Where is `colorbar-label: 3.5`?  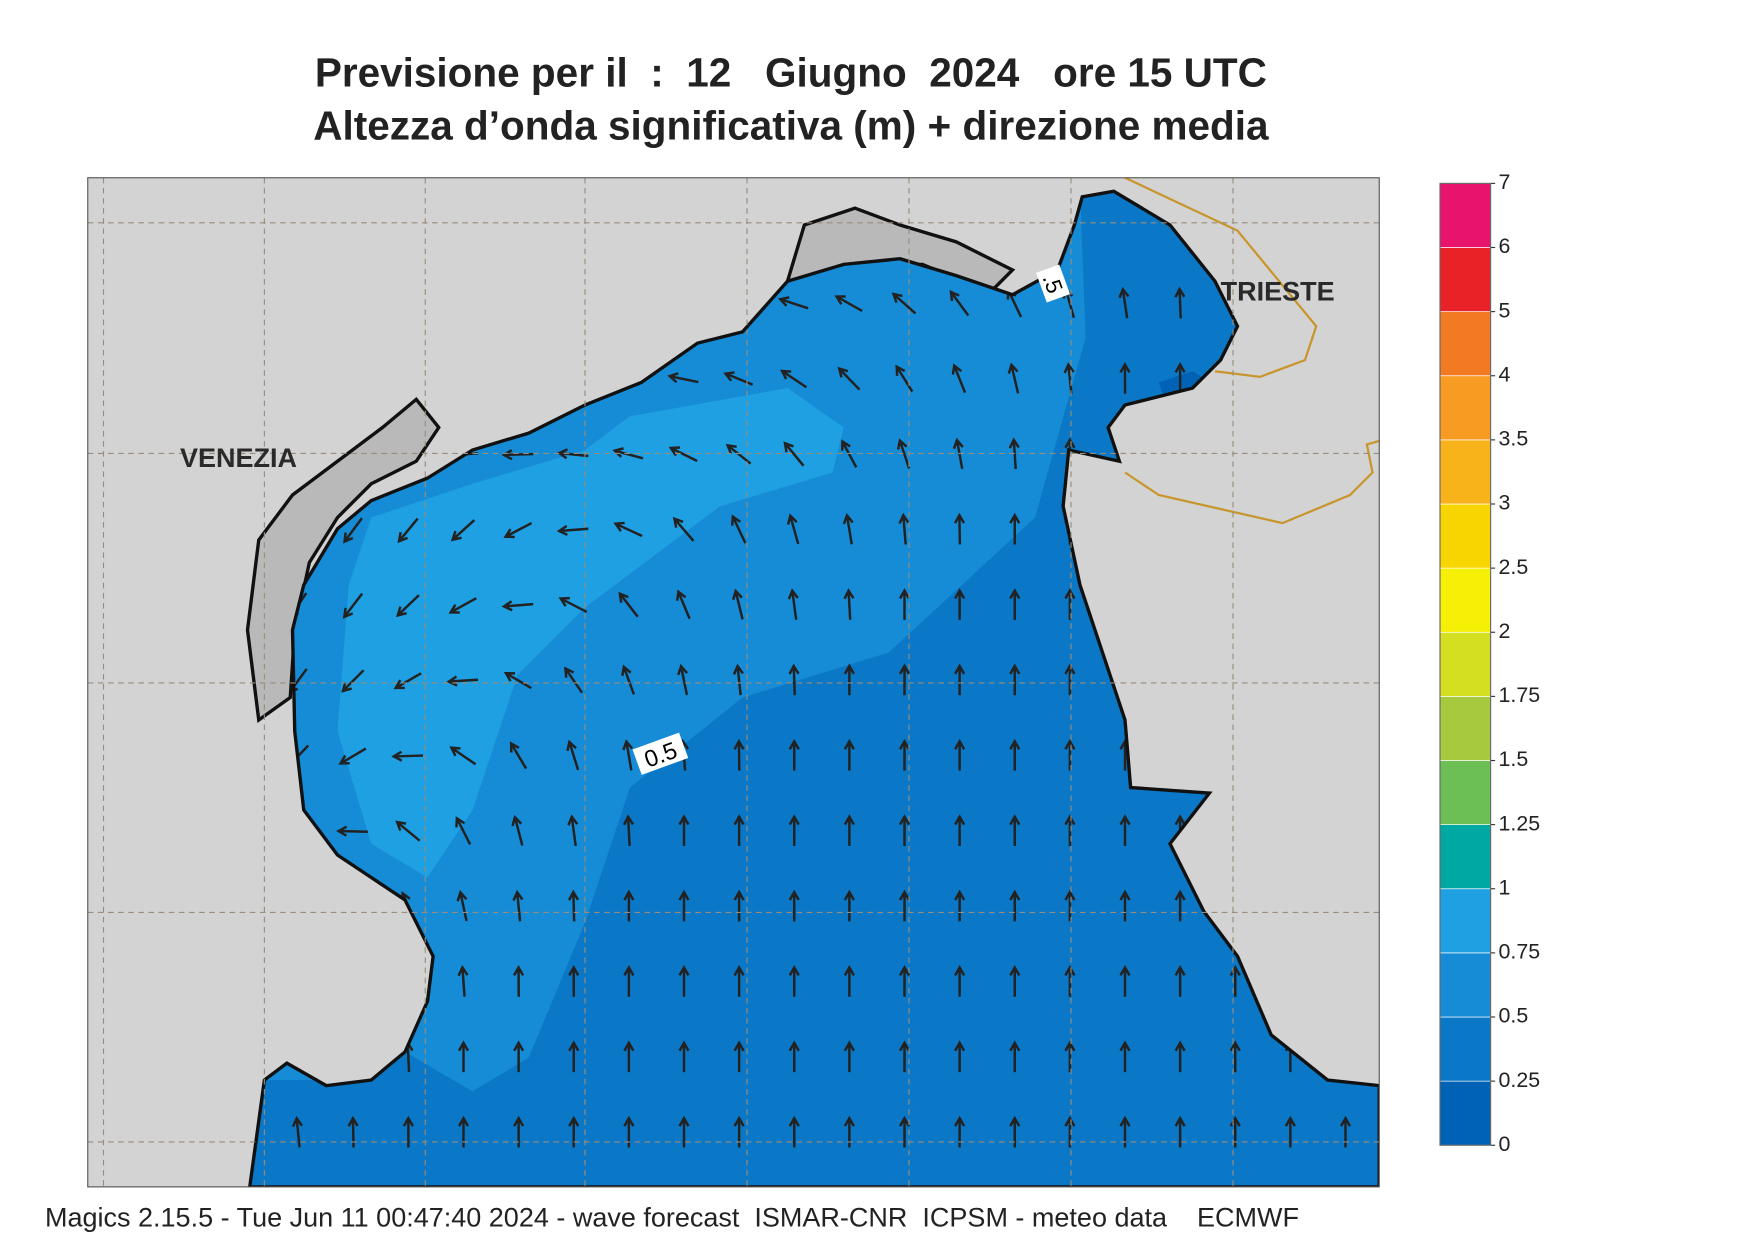 colorbar-label: 3.5 is located at coordinates (1514, 439).